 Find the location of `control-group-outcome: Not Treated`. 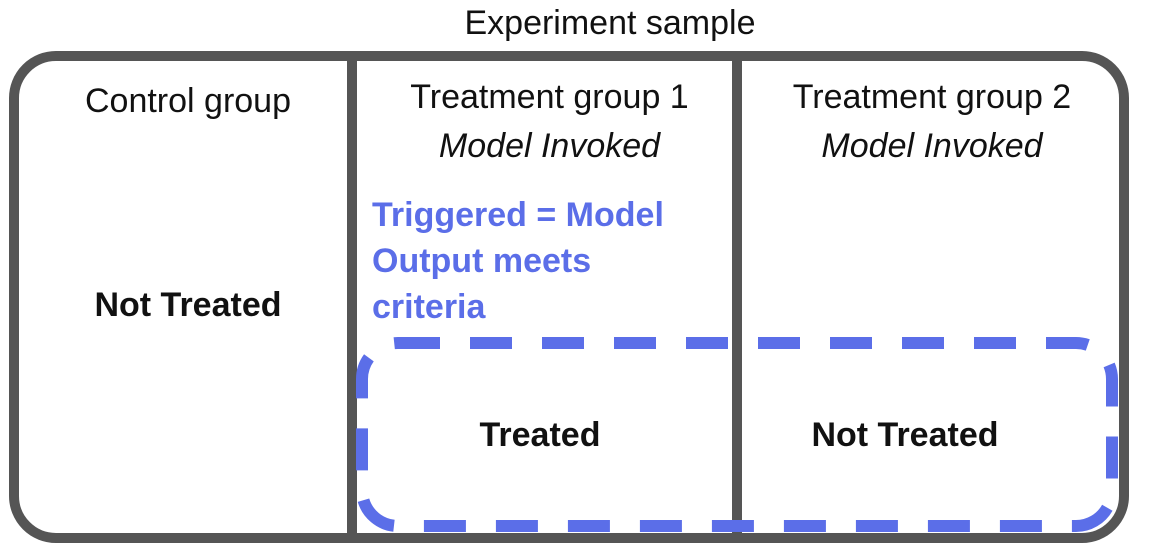

control-group-outcome: Not Treated is located at coordinates (188, 305).